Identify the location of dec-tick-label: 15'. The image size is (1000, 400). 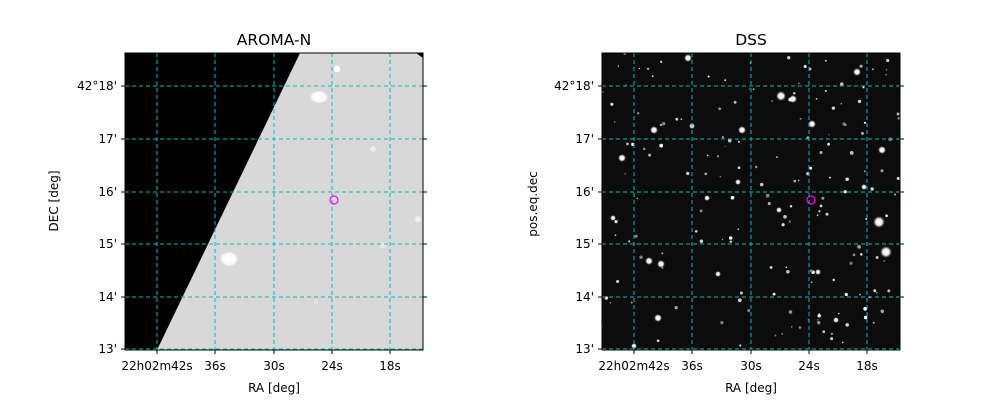
(107, 244).